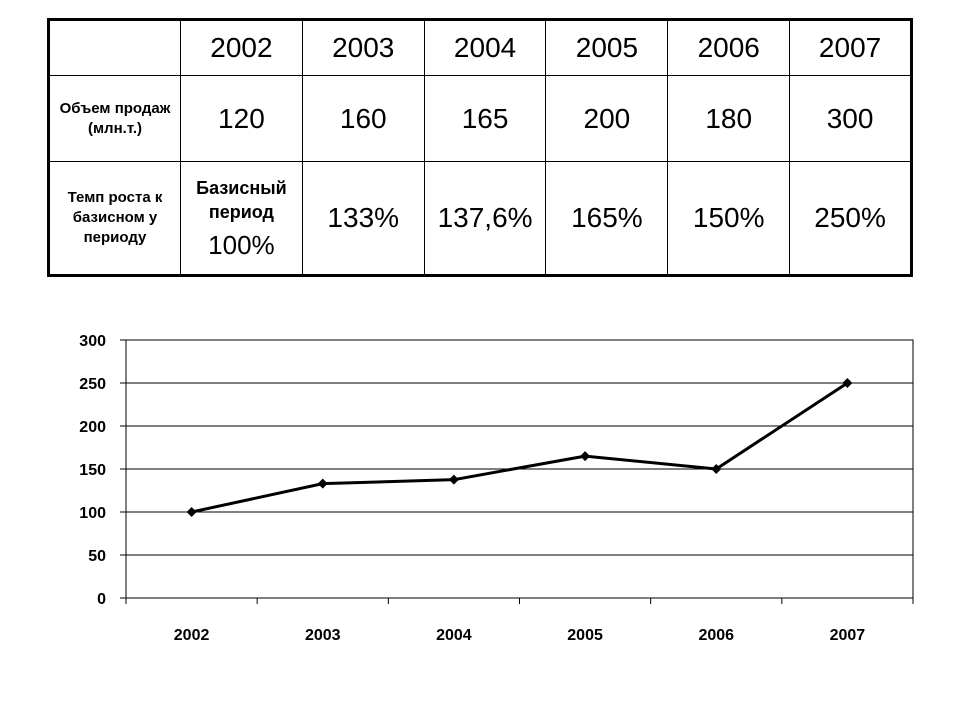 The image size is (960, 720). I want to click on base-period-value: 100%, so click(241, 245).